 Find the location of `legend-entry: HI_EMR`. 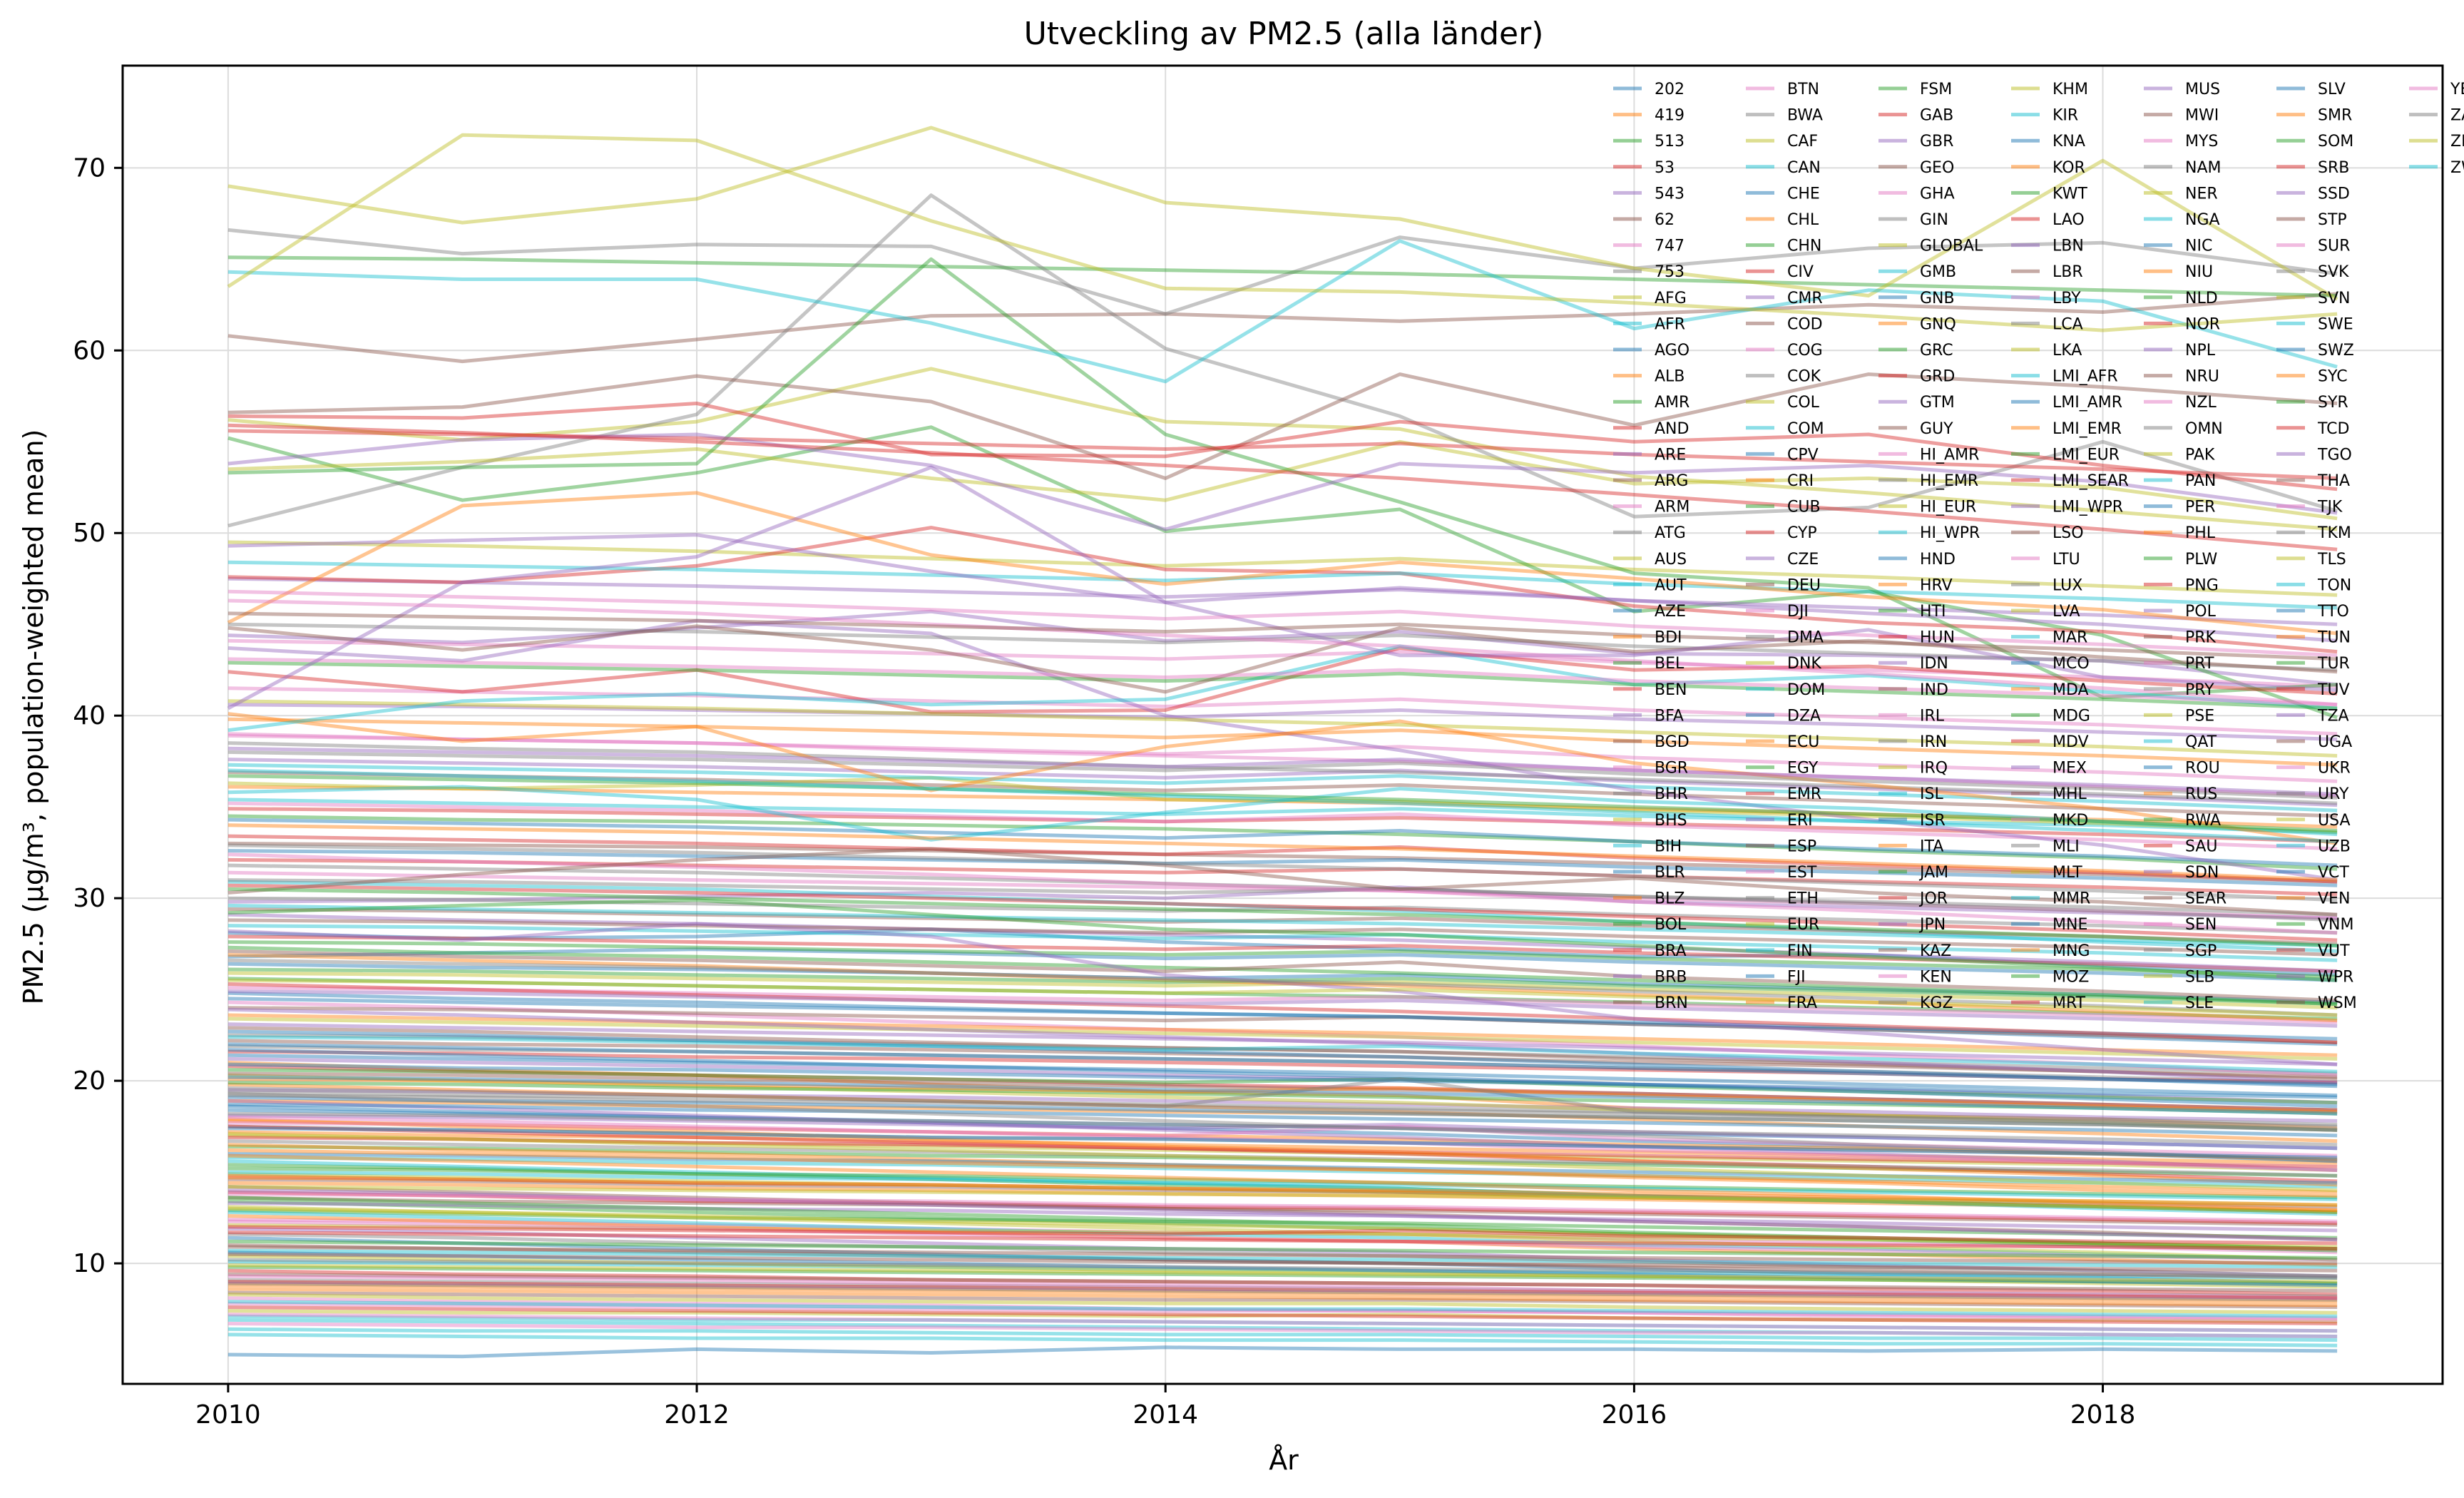

legend-entry: HI_EMR is located at coordinates (1949, 481).